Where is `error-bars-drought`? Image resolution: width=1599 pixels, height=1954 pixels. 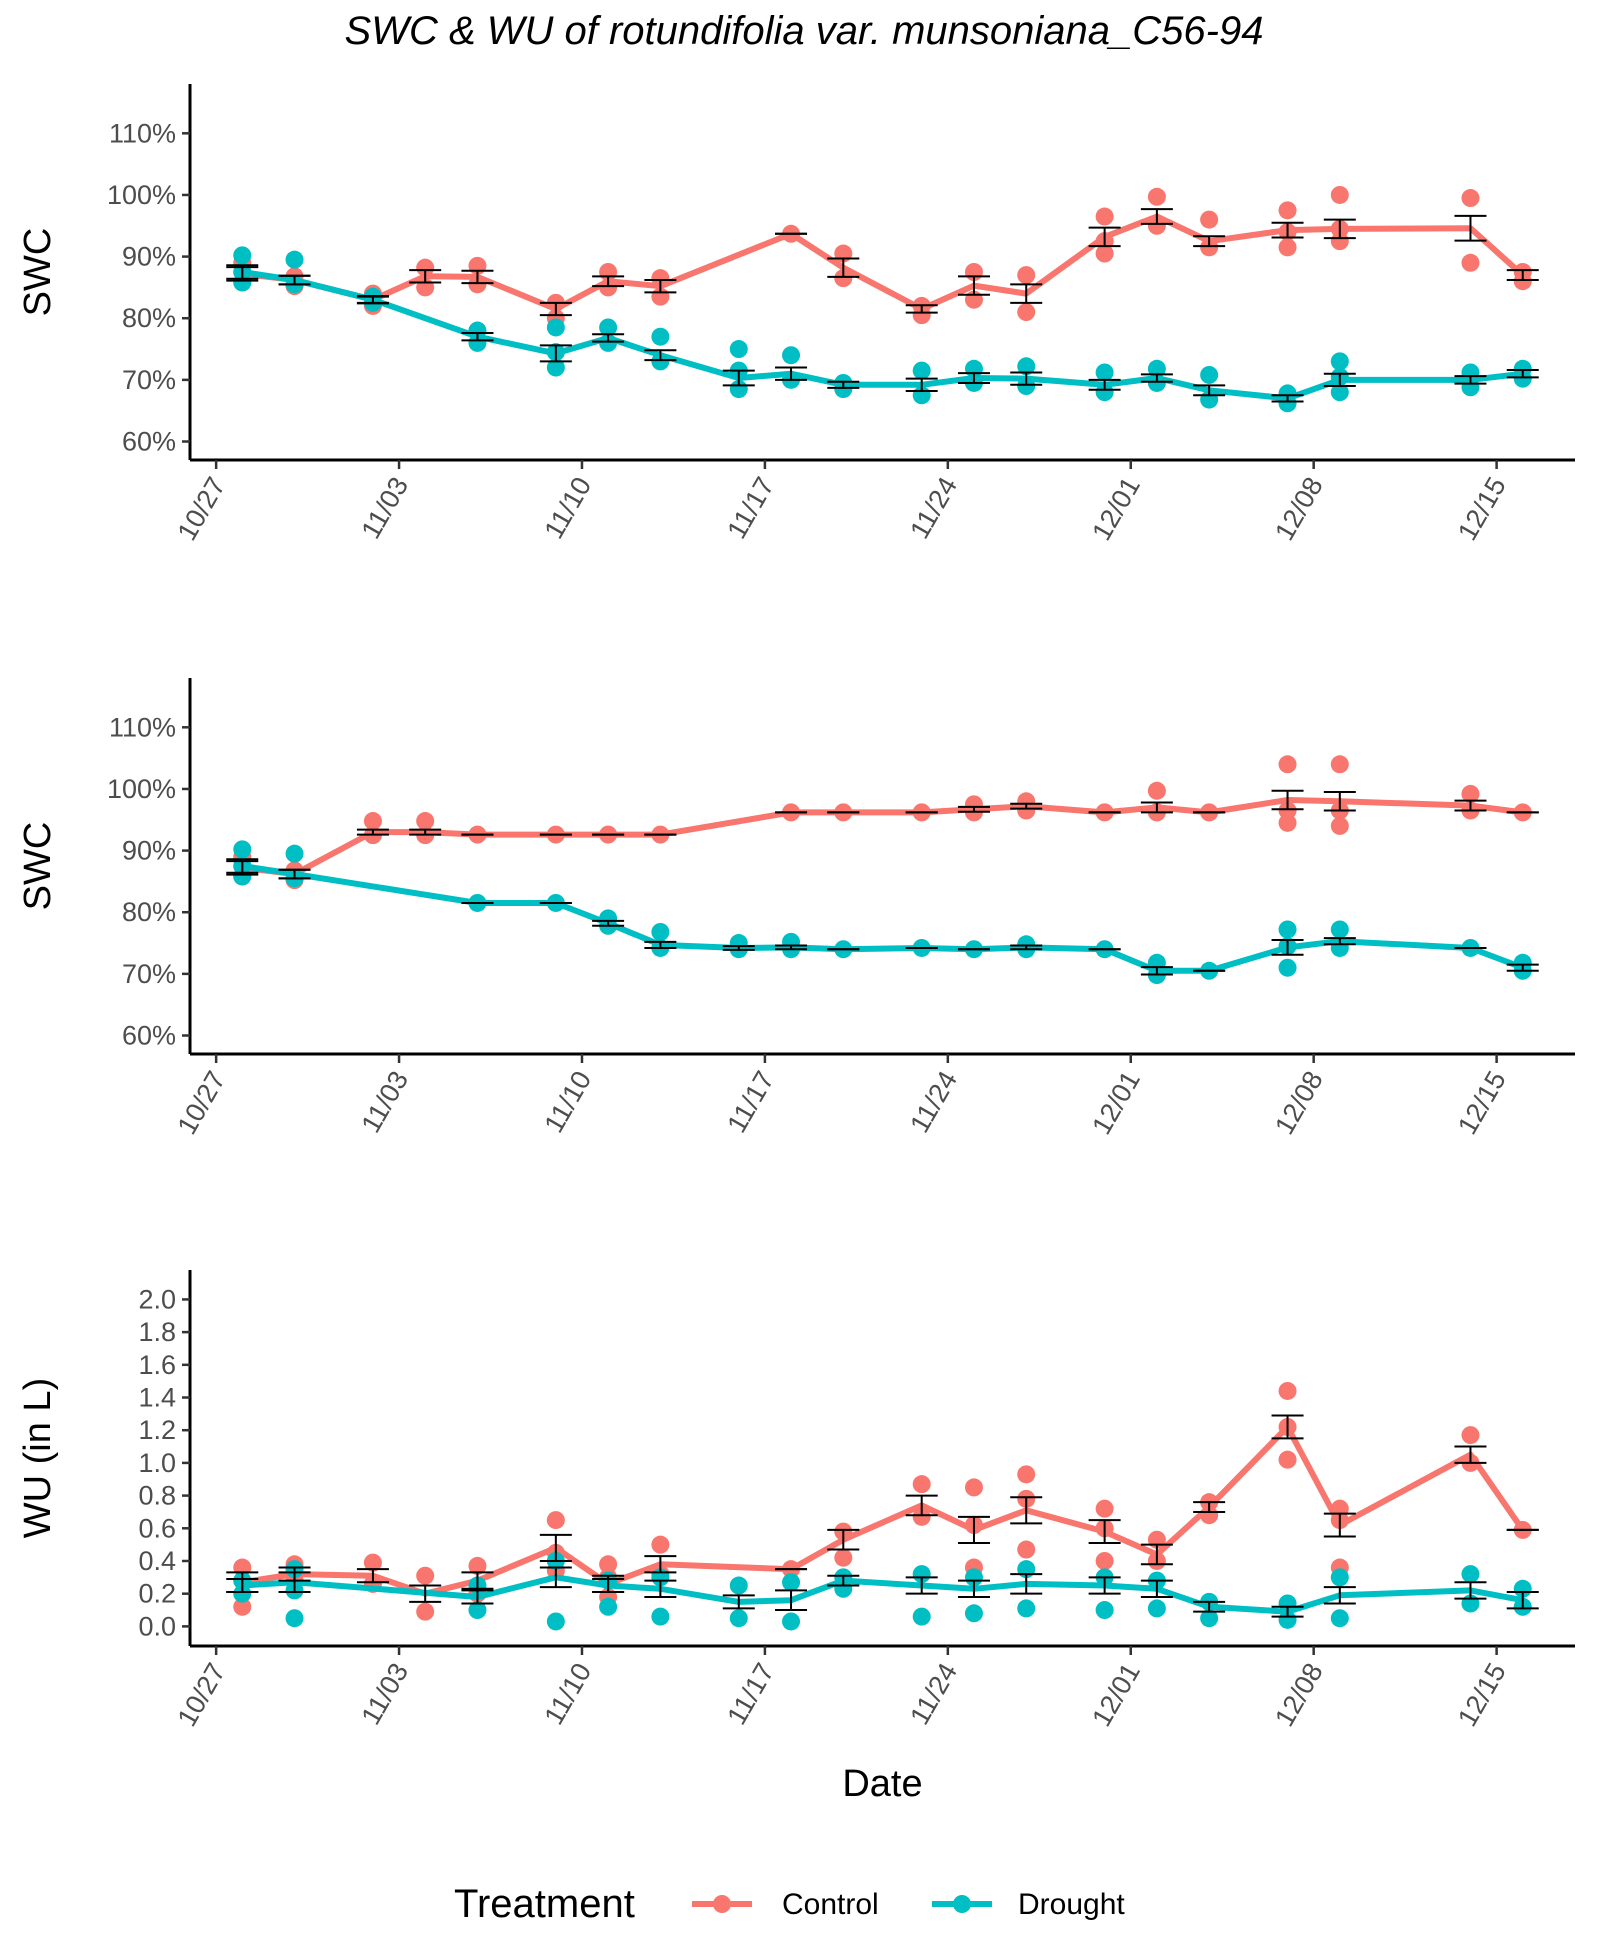
error-bars-drought is located at coordinates (882, 333).